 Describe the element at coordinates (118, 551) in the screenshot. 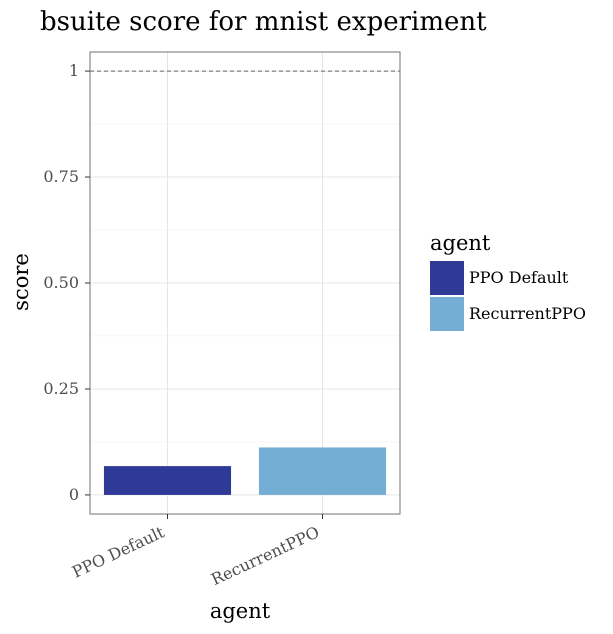

I see `x-tick-label: PPO Default` at that location.